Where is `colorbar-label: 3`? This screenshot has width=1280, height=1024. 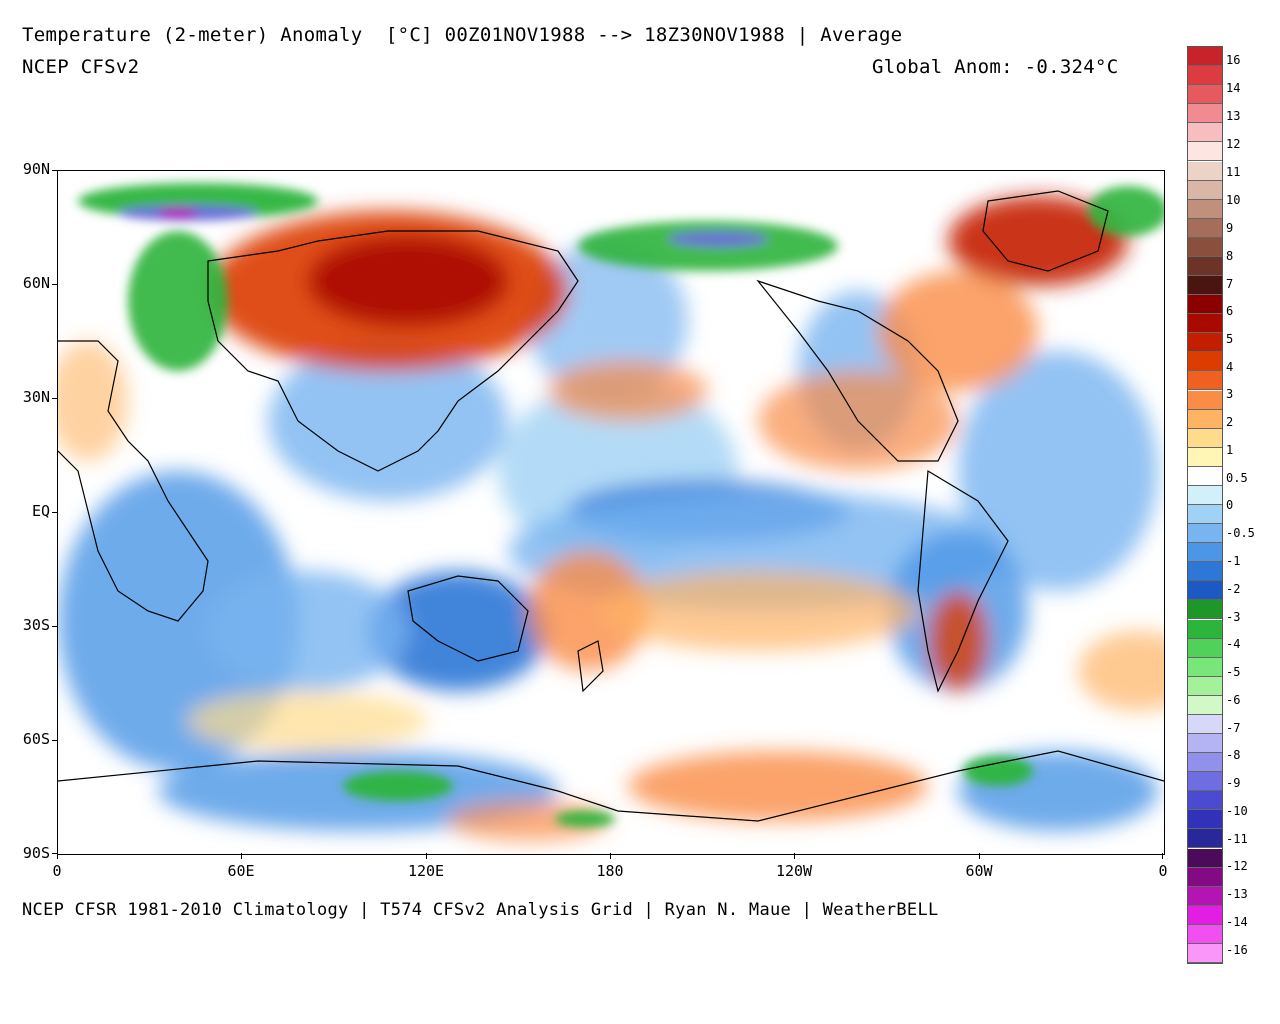
colorbar-label: 3 is located at coordinates (1230, 394).